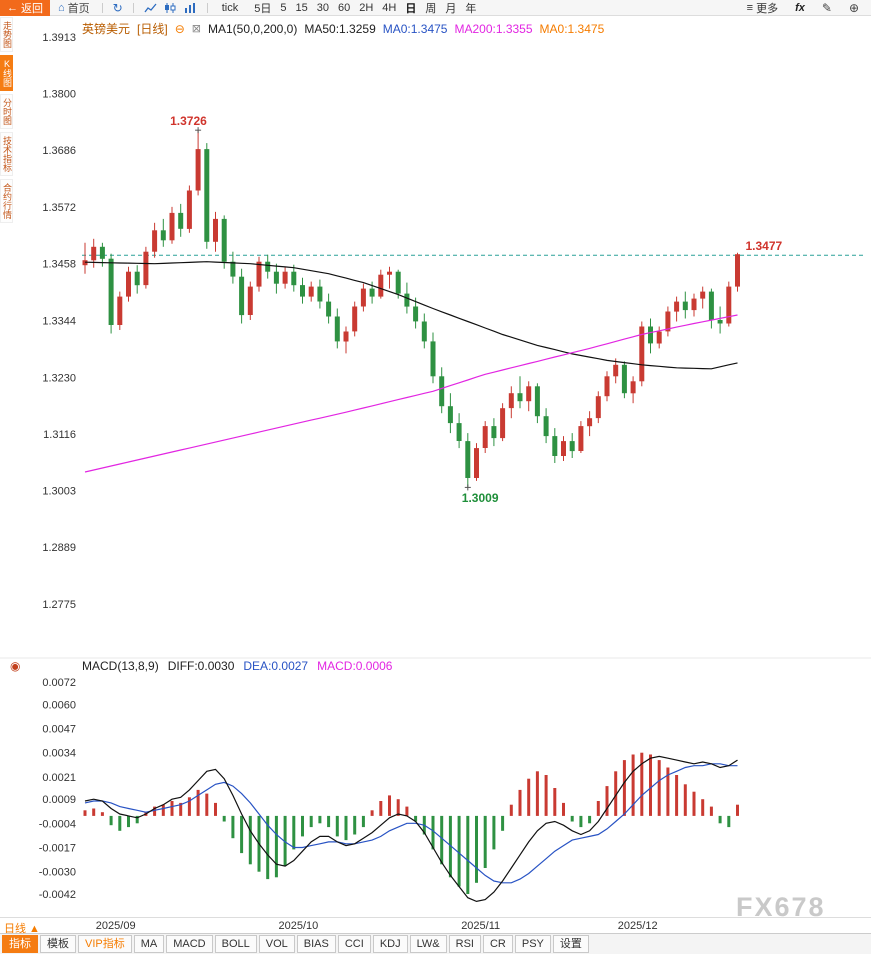 The height and width of the screenshot is (954, 871). I want to click on side-tab: 分时图, so click(6, 111).